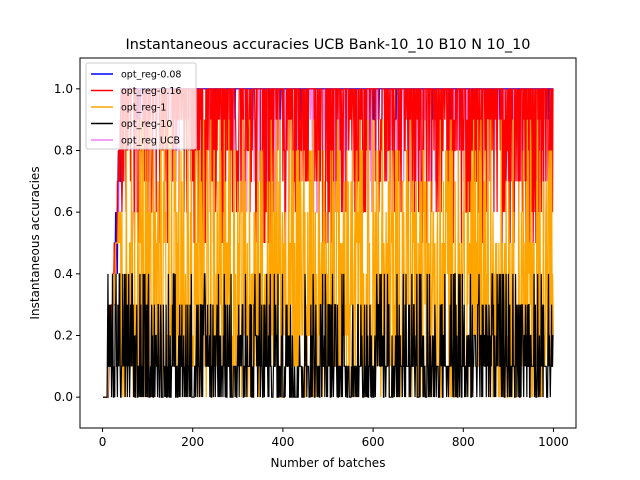 Image resolution: width=640 pixels, height=480 pixels. What do you see at coordinates (373, 442) in the screenshot?
I see `x-tick-label: 600` at bounding box center [373, 442].